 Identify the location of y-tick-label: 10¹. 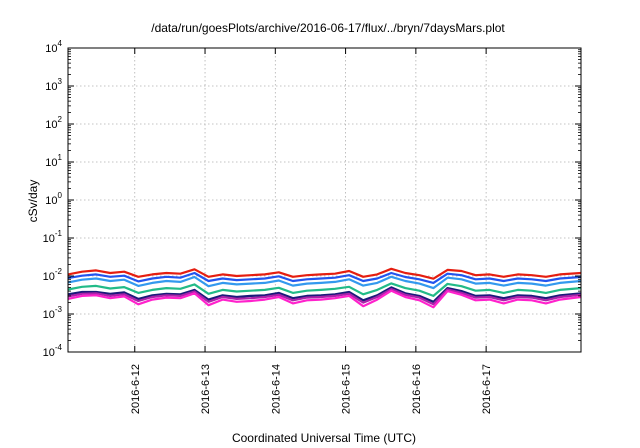
(53, 161).